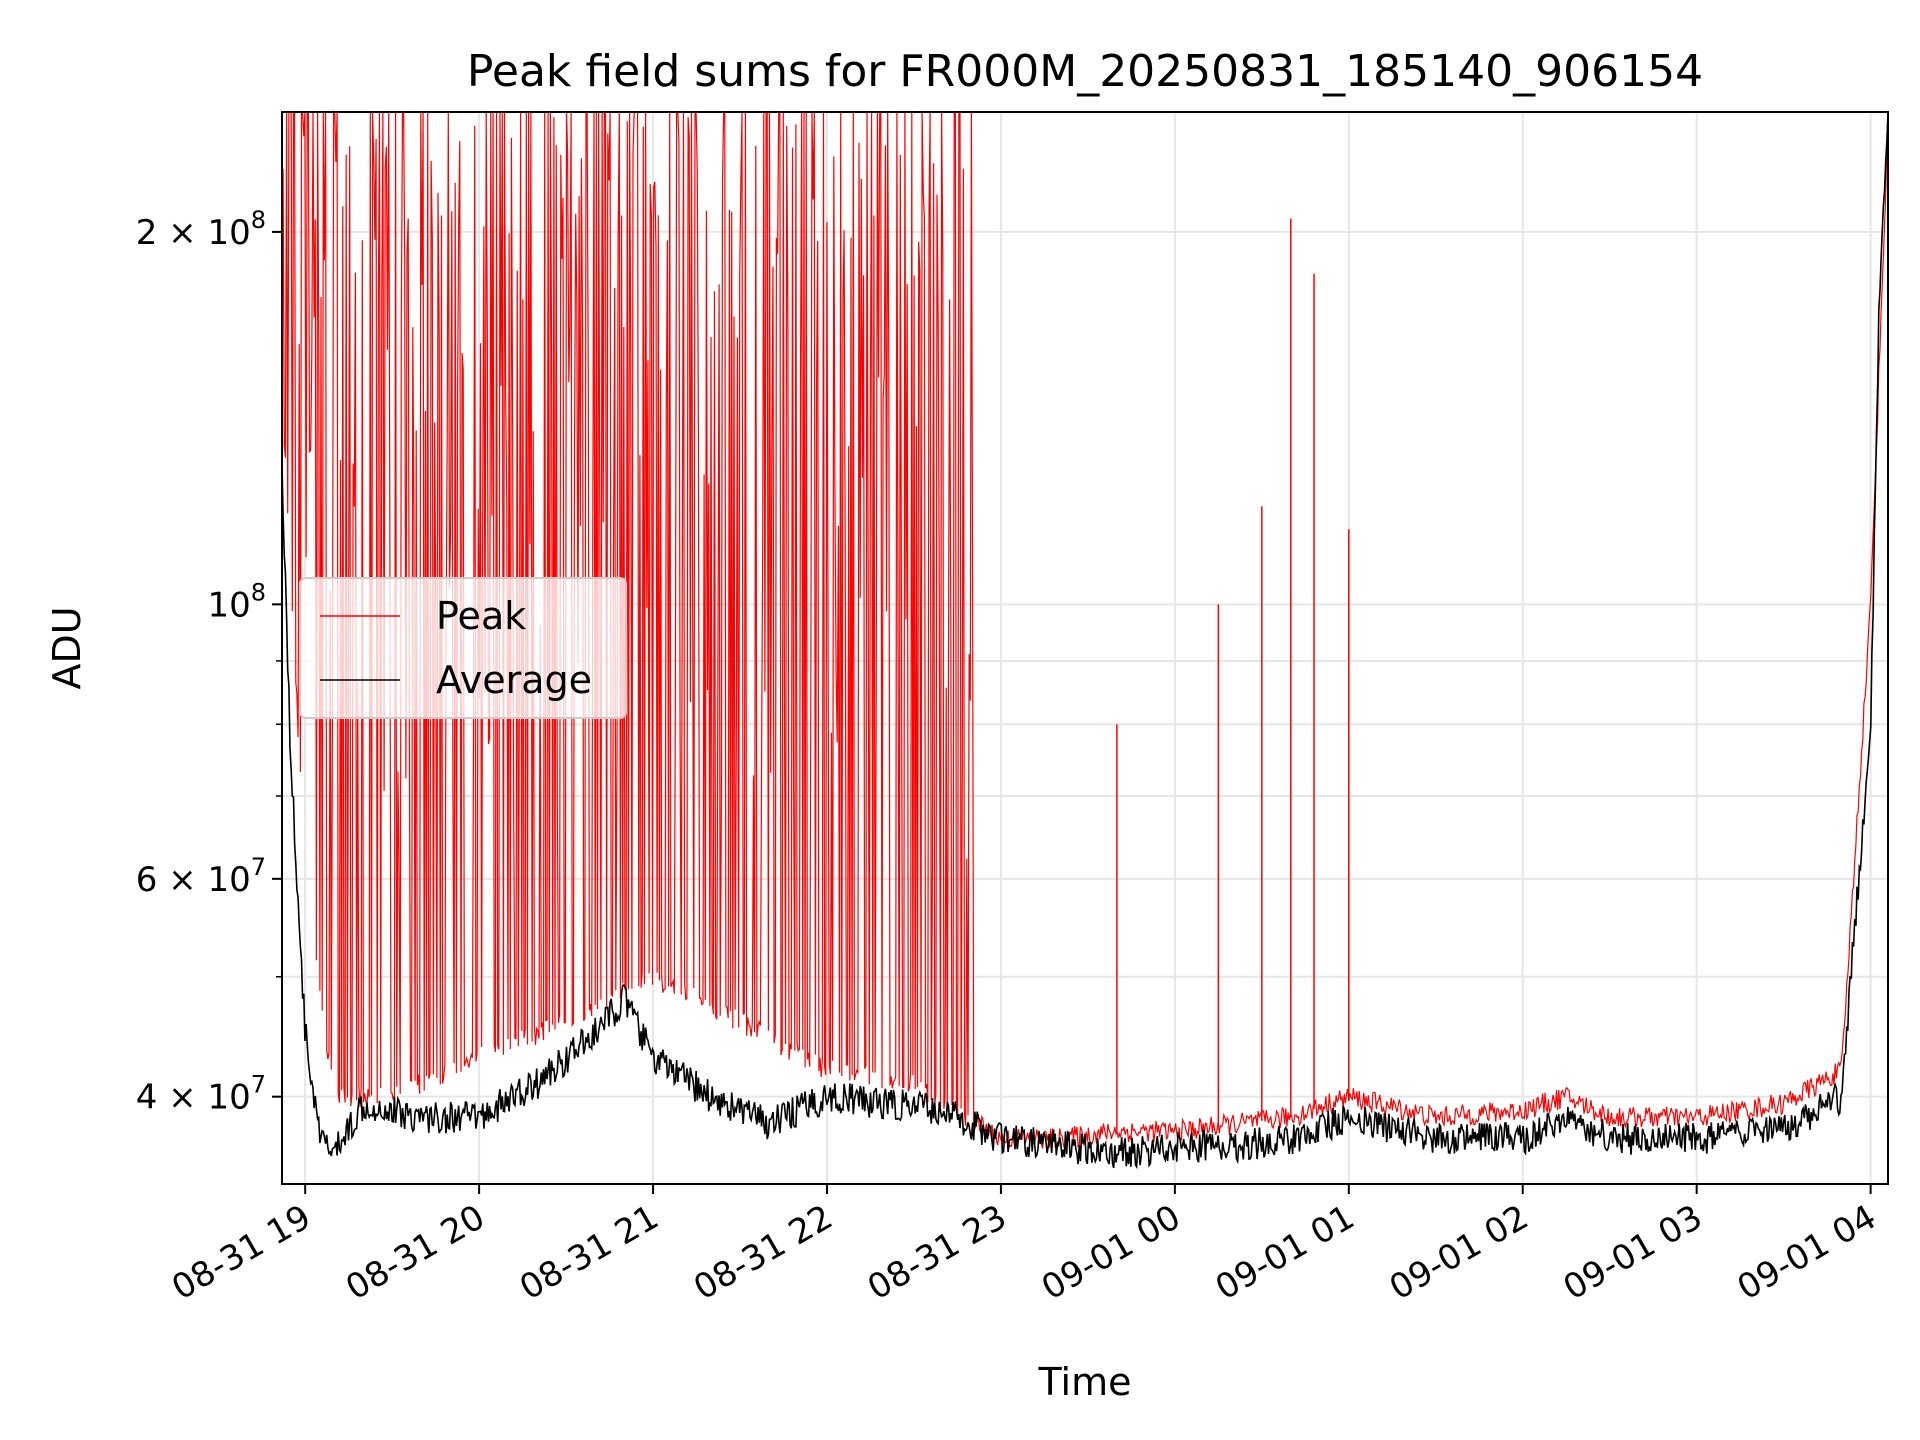  What do you see at coordinates (67, 647) in the screenshot?
I see `y-axis-label: ADU` at bounding box center [67, 647].